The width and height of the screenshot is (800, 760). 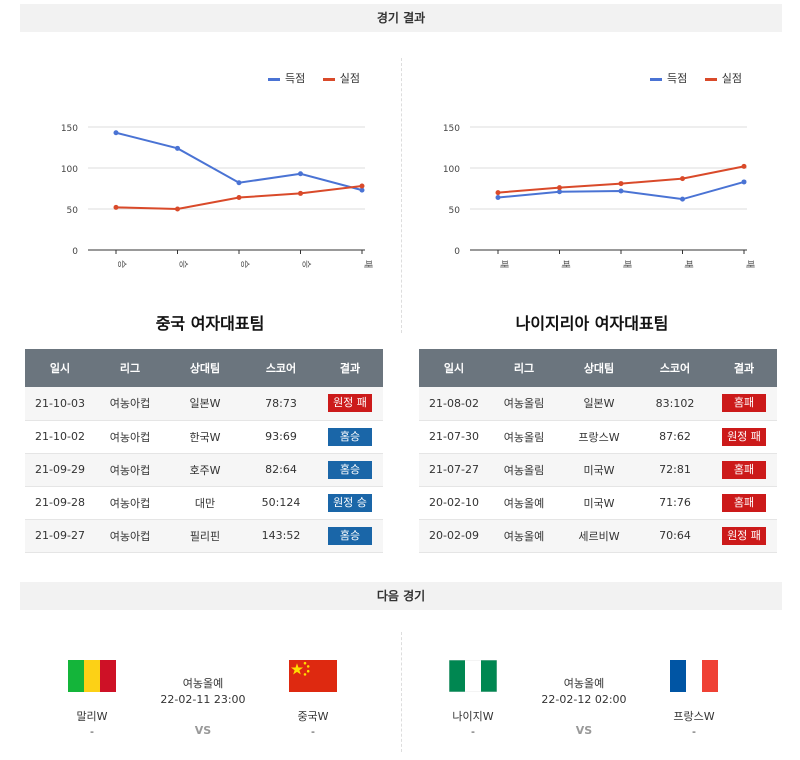 I want to click on table-row: 20-02-09 여농올예 세르비W 70:64 원정 패, so click(x=598, y=536).